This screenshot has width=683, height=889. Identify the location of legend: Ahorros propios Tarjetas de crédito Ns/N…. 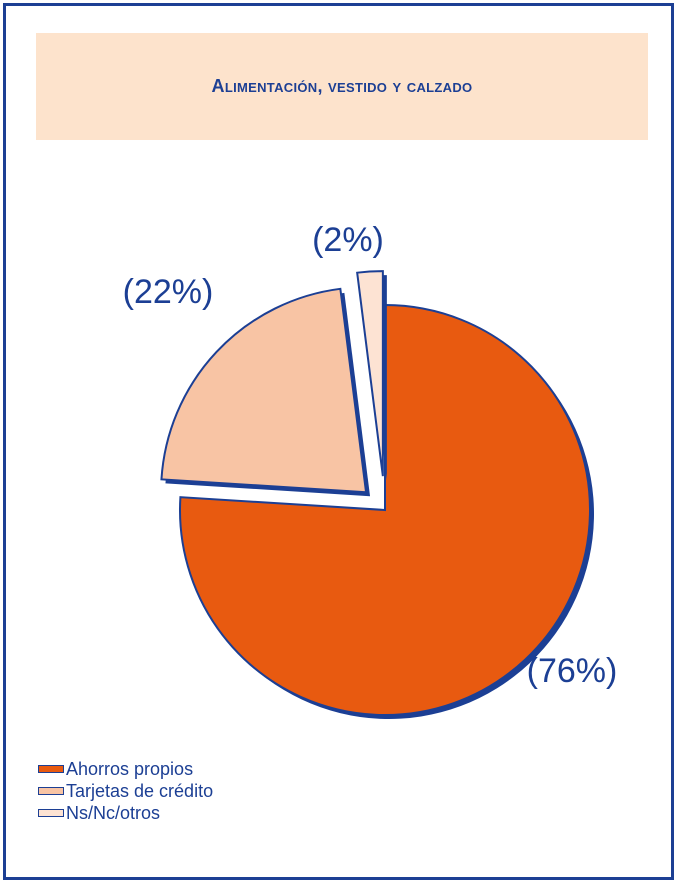
(125, 791).